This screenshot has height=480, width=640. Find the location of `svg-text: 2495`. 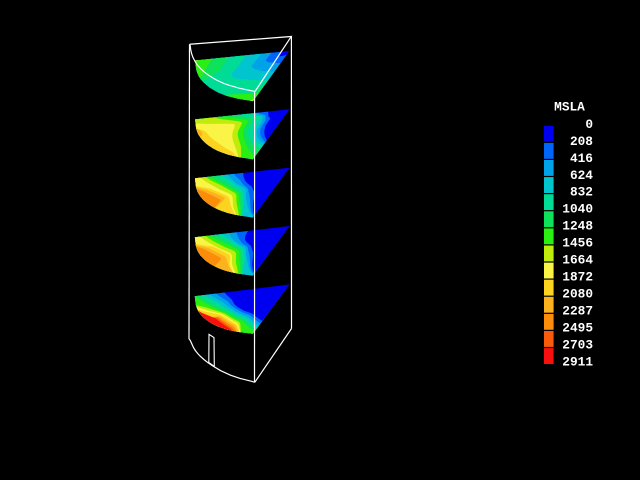

svg-text: 2495 is located at coordinates (577, 327).